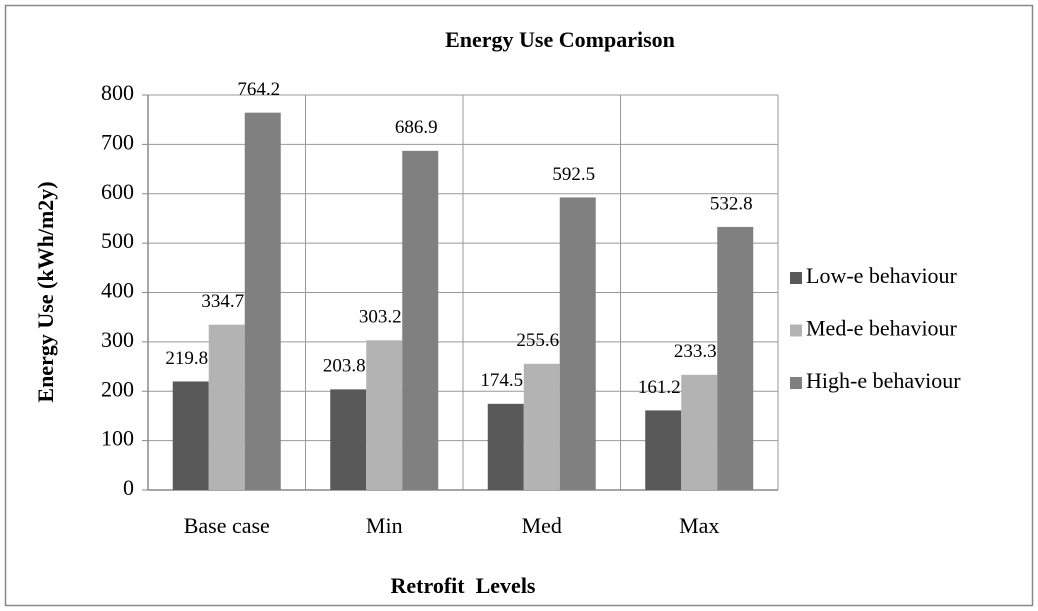  Describe the element at coordinates (186, 358) in the screenshot. I see `value-label: 219.8` at that location.